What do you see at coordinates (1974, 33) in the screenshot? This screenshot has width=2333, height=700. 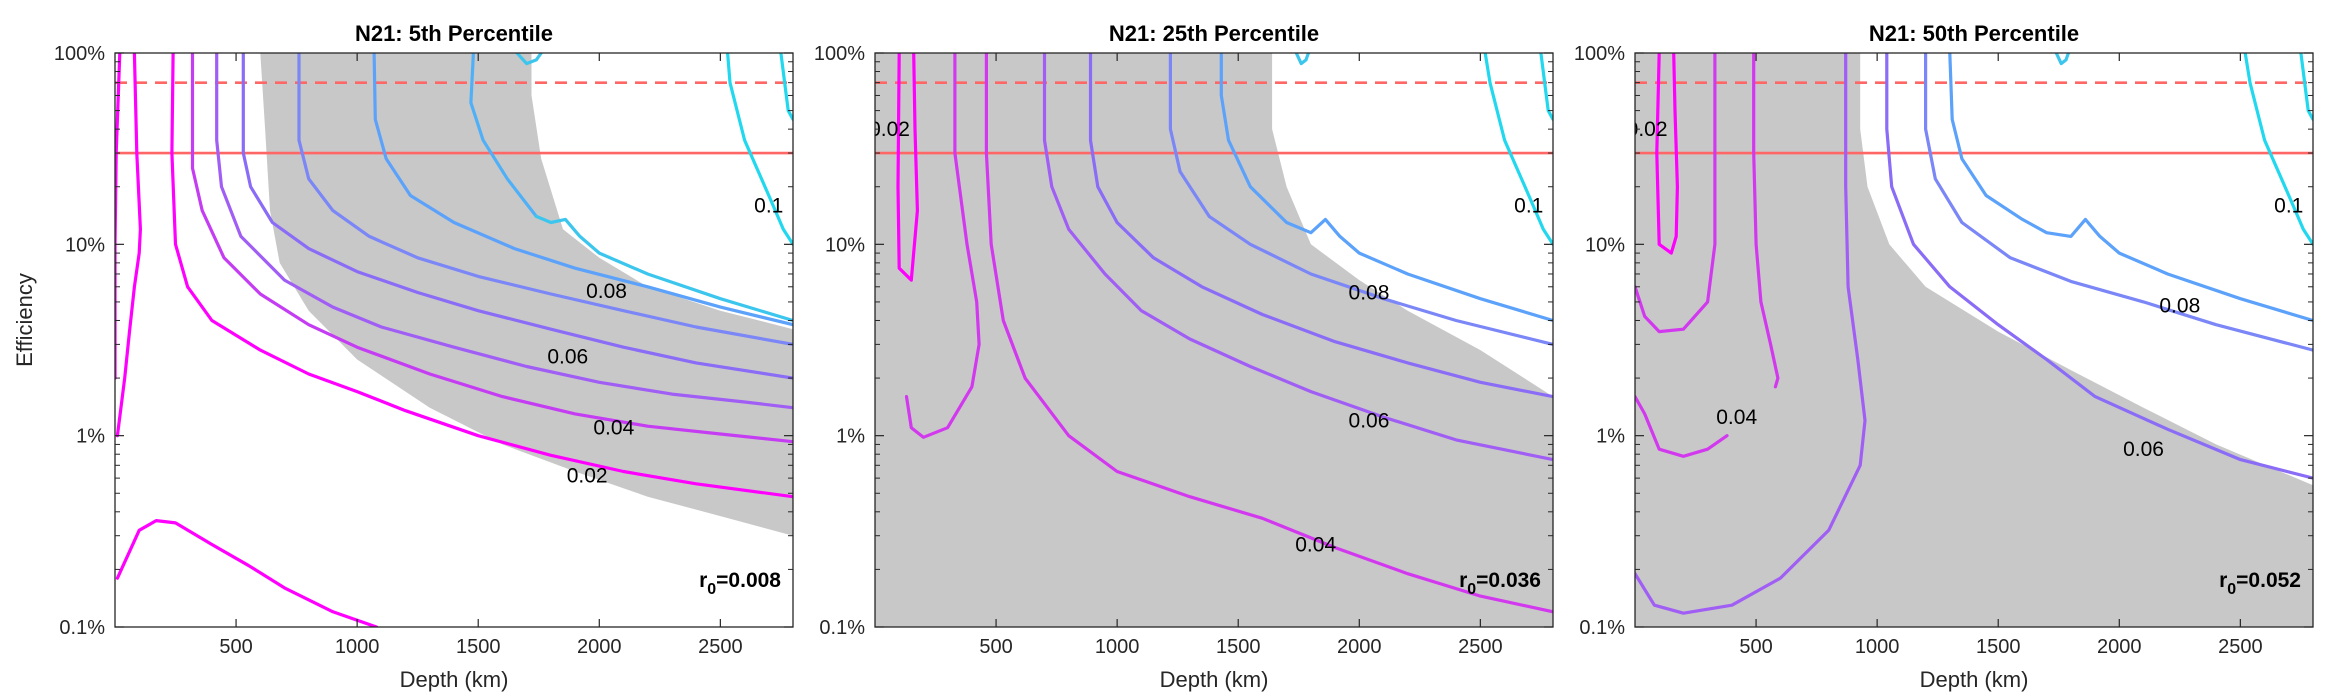 I see `panel-title: N21: 50th Percentile` at bounding box center [1974, 33].